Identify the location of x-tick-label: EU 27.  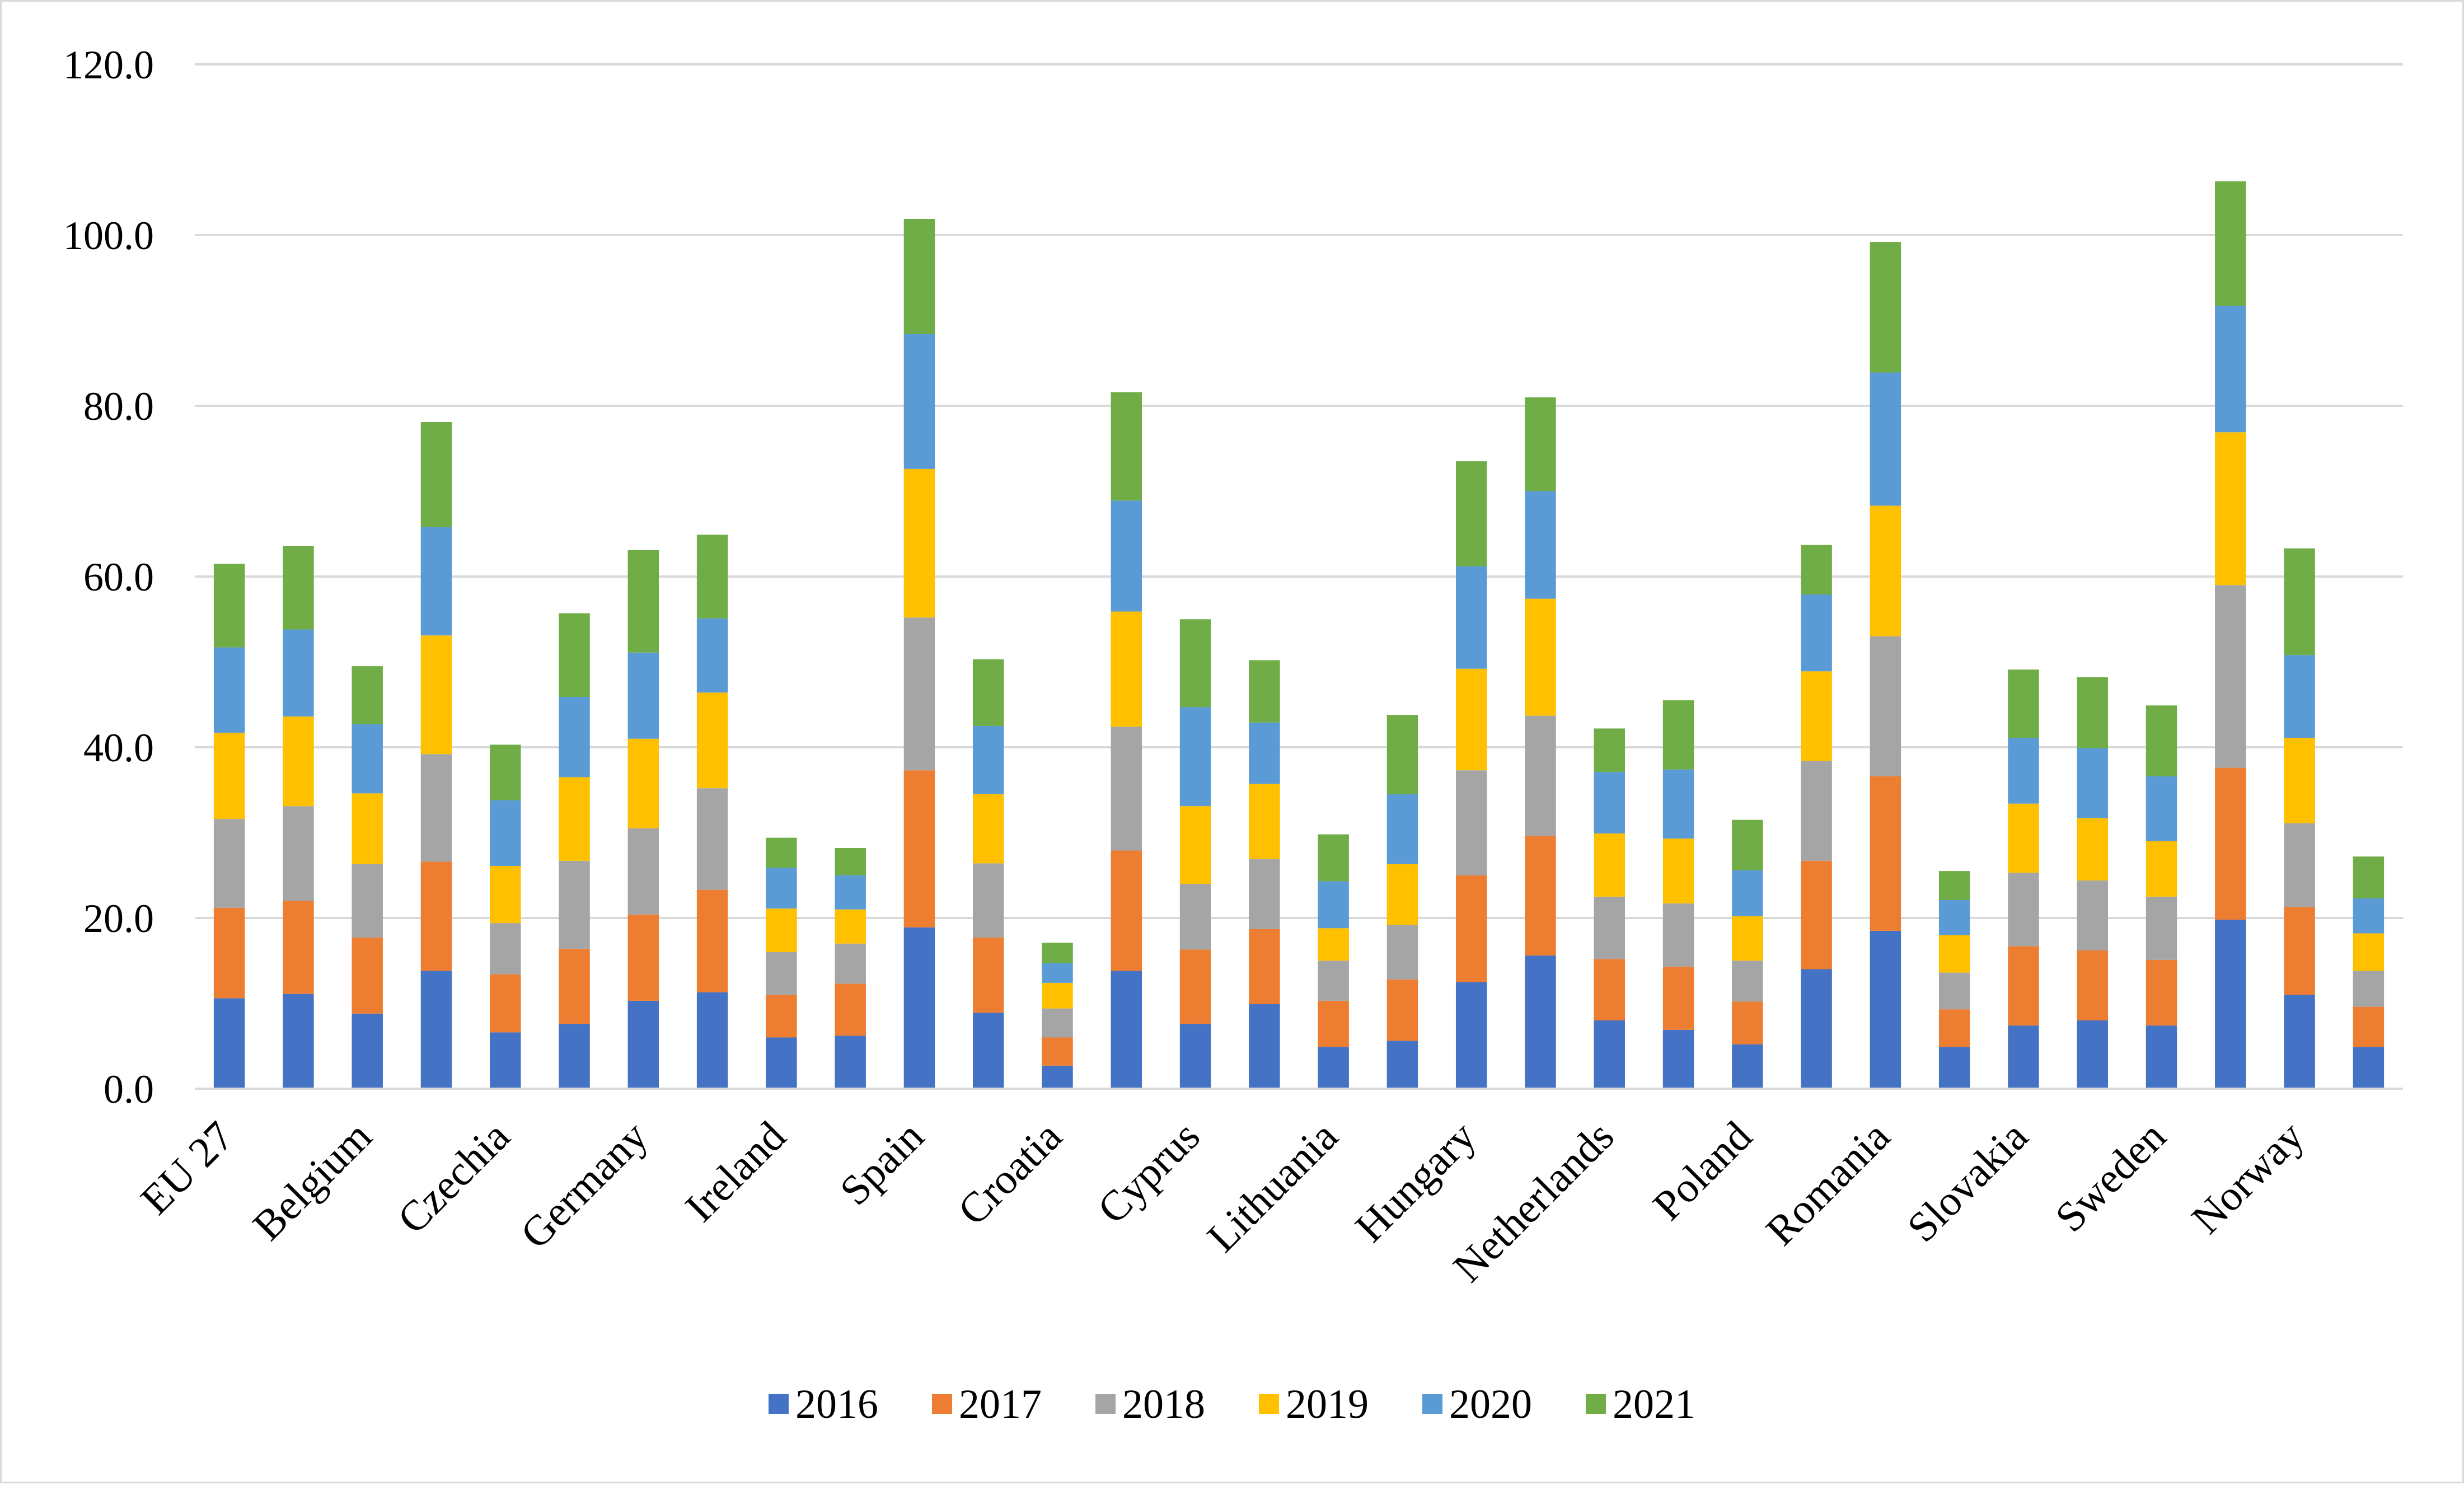
(187, 1169).